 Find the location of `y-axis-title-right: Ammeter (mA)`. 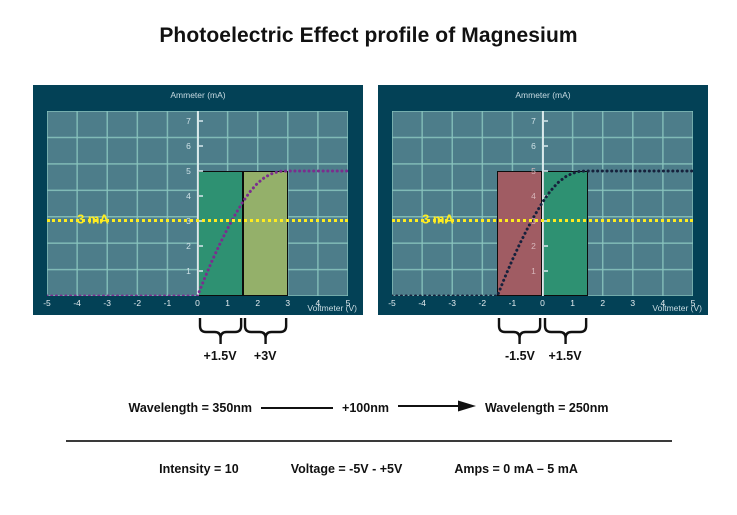

y-axis-title-right: Ammeter (mA) is located at coordinates (543, 95).